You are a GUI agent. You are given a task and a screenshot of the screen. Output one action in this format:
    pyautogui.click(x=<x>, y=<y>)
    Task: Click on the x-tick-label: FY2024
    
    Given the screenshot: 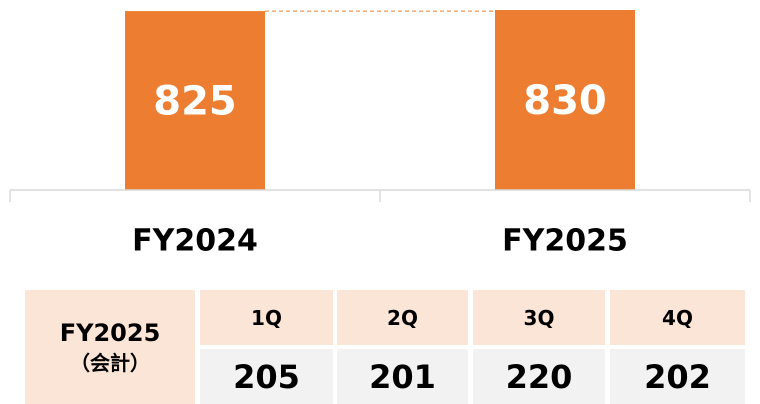 What is the action you would take?
    pyautogui.click(x=195, y=241)
    